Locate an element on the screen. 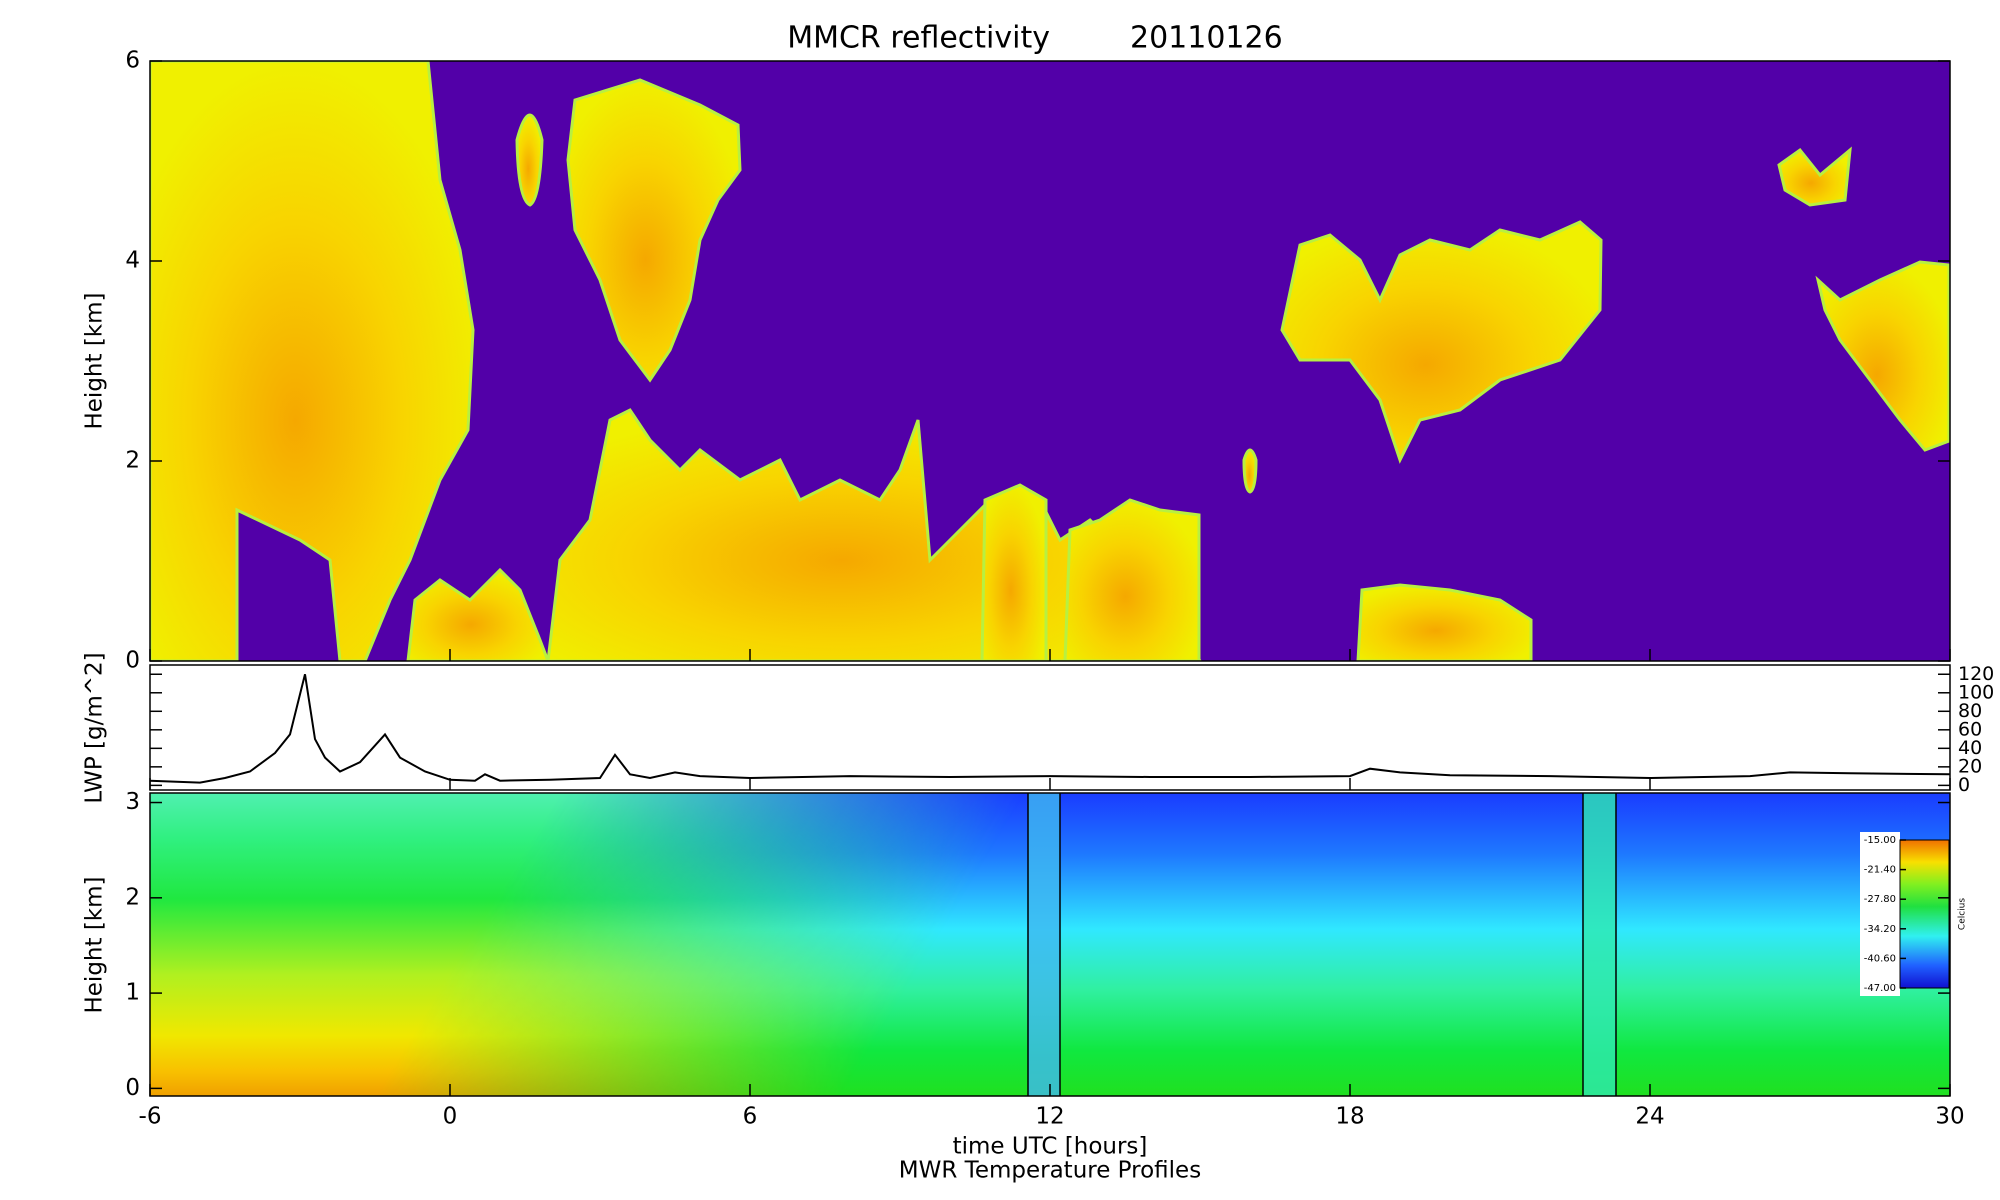  y-tick-label: 3 is located at coordinates (132, 802).